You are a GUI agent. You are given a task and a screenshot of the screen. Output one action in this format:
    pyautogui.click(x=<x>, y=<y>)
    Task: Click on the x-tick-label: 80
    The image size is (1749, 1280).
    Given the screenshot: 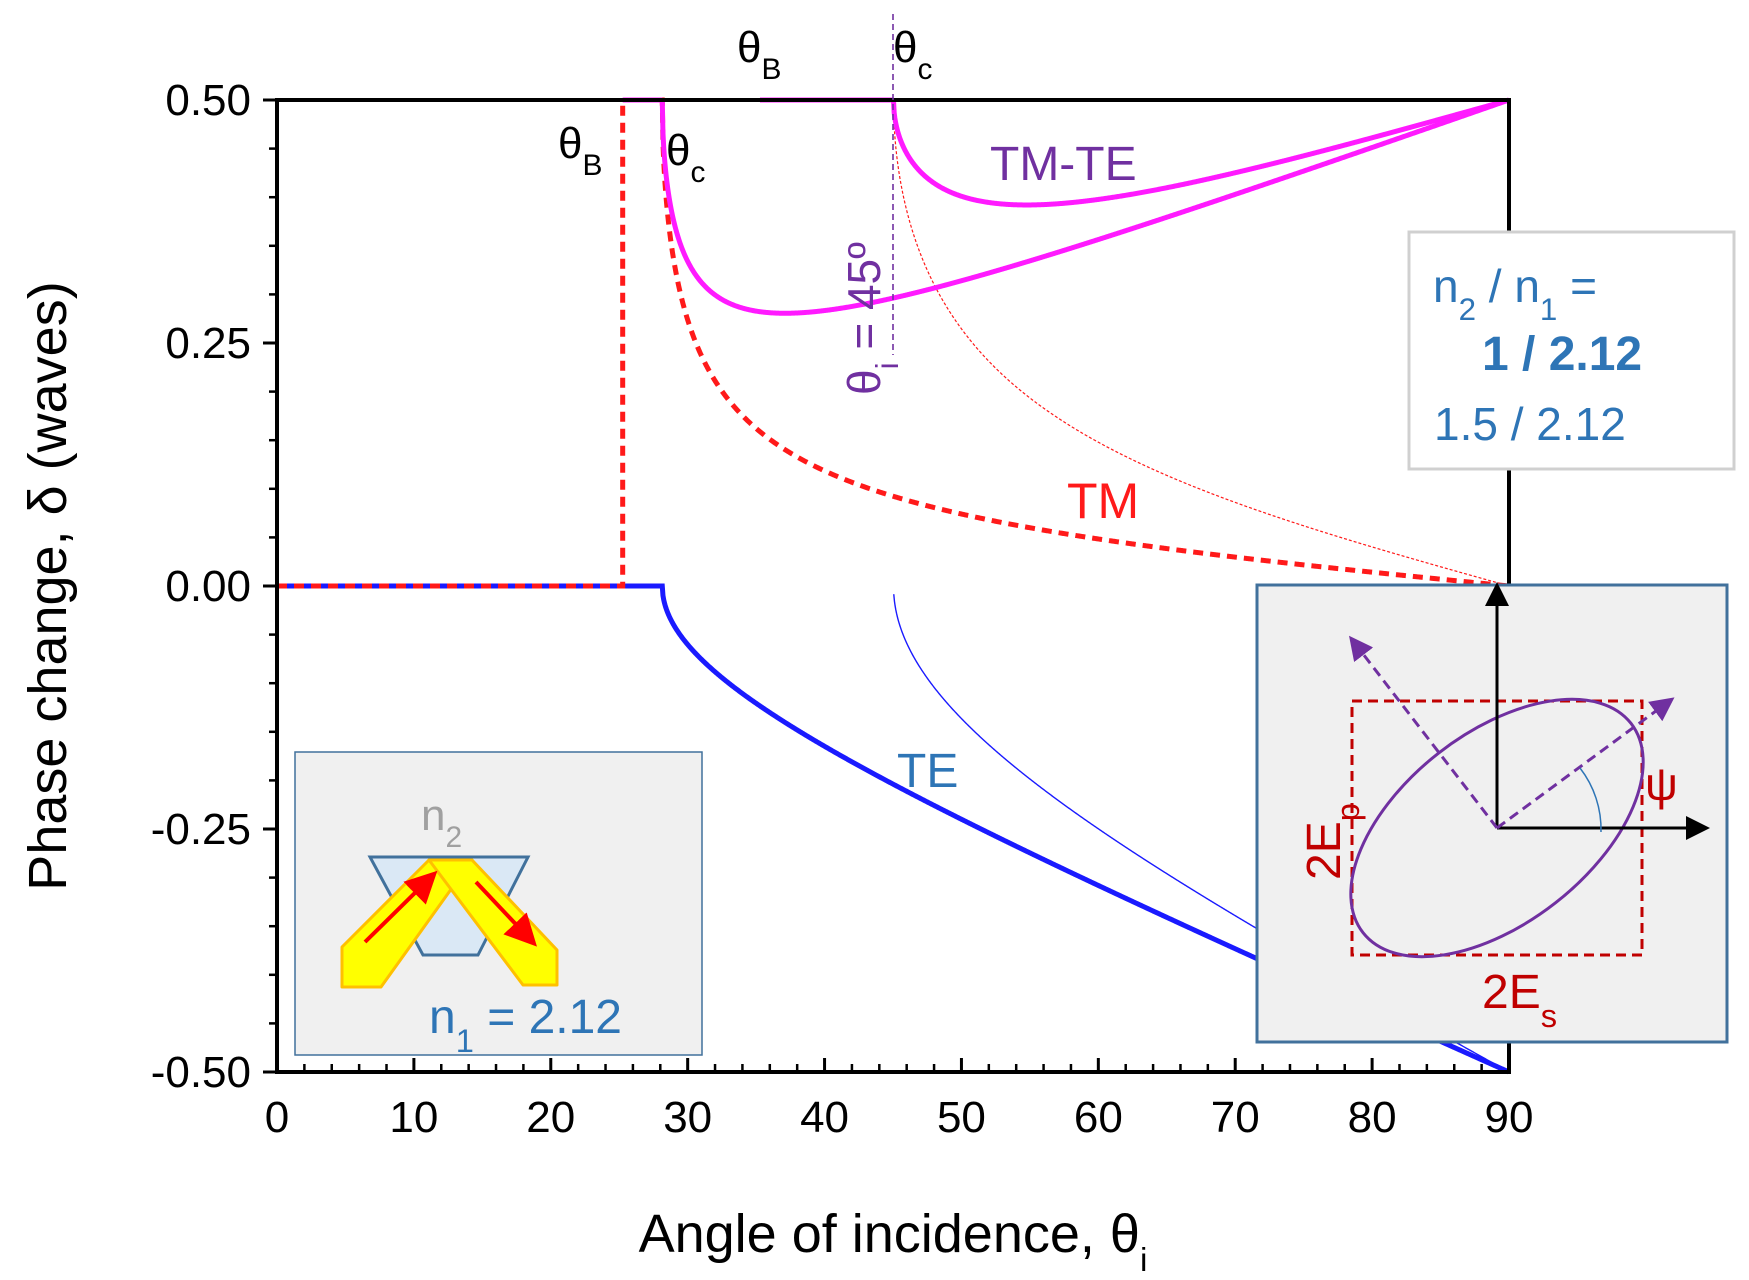 What is the action you would take?
    pyautogui.click(x=1372, y=1117)
    